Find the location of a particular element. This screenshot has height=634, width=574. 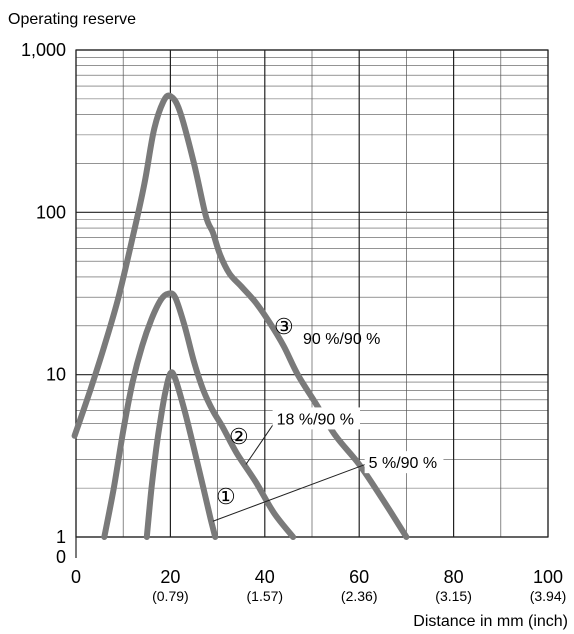

y-tick-label: 10 is located at coordinates (56, 375).